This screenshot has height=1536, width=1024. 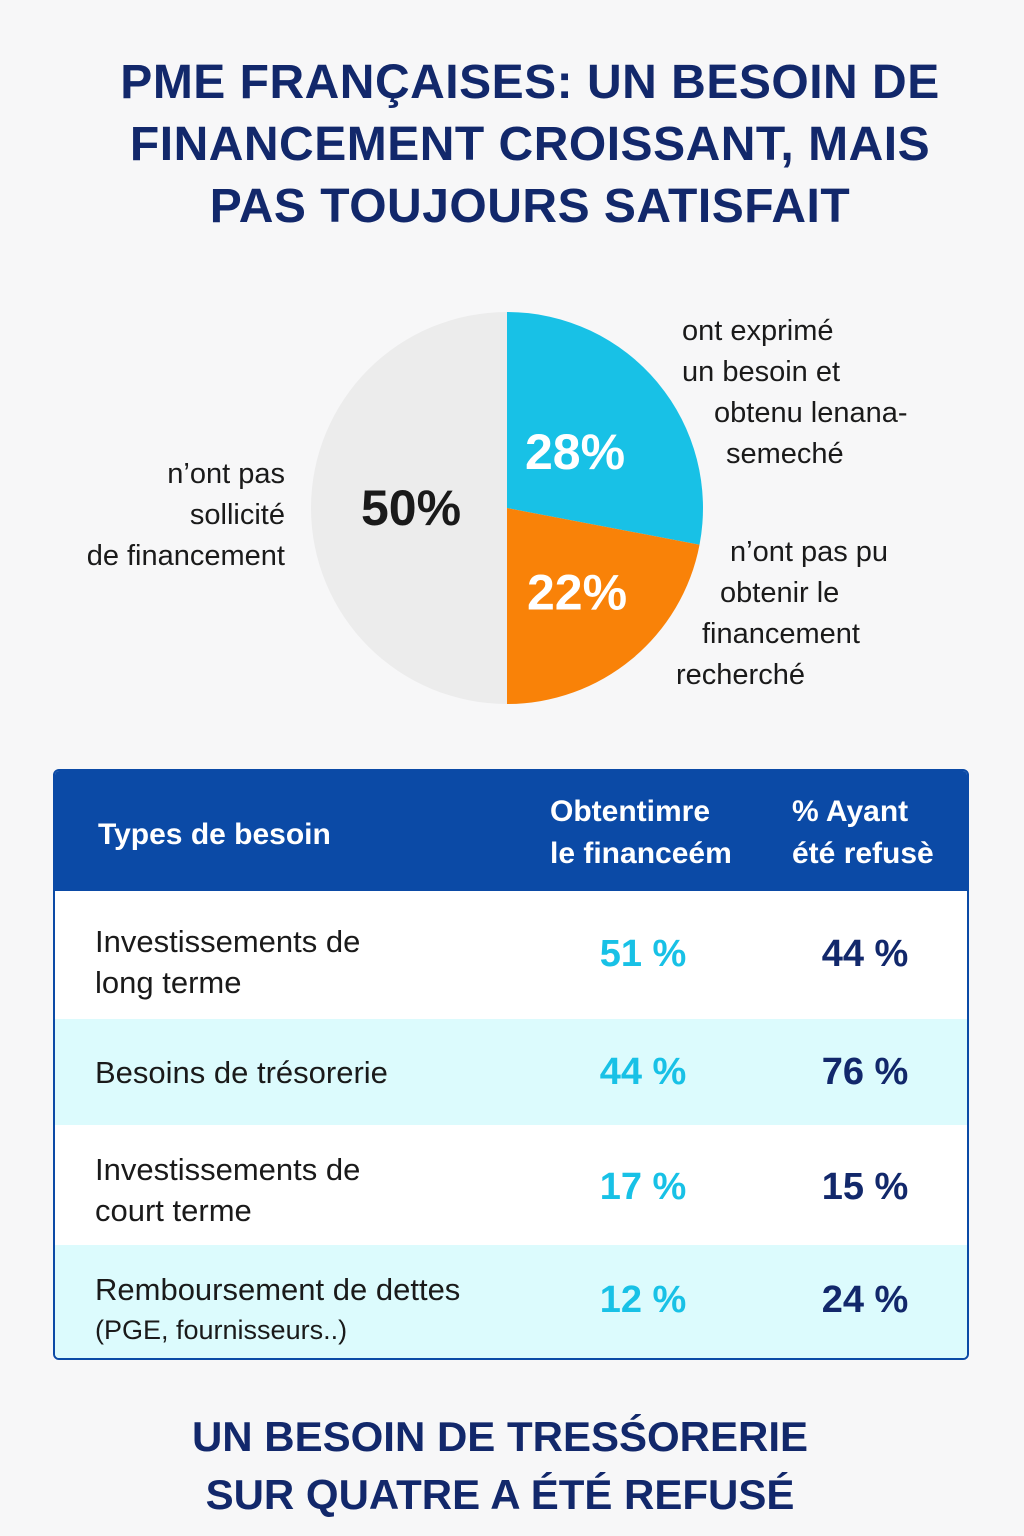 I want to click on description-line: n’ont pas pu, so click(x=809, y=552).